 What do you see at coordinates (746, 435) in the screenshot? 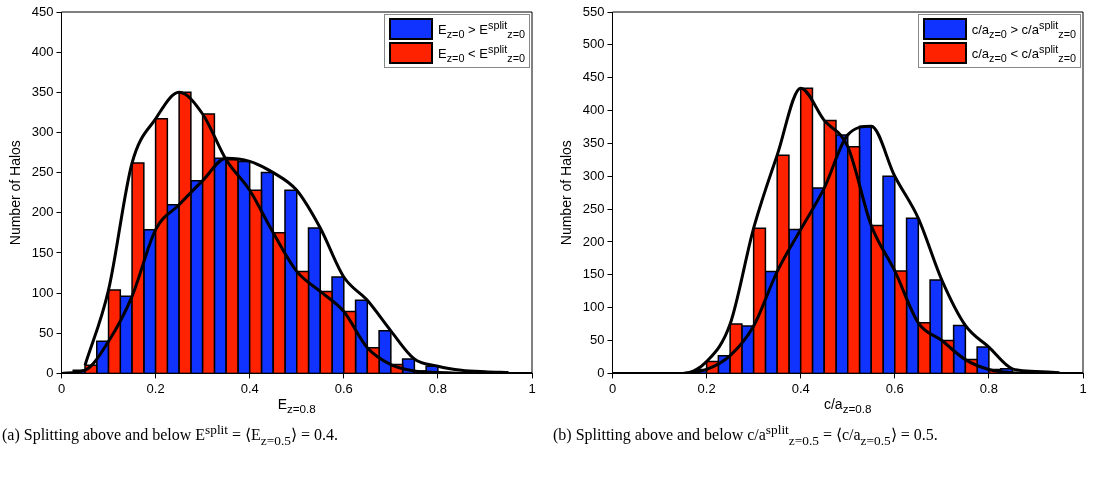
I see `text: (b) Splitting above and below c/a$^{split}$$_{z=0.5}$ = ⟨c/a$_{z=0.5}$⟩ = 0.5.` at bounding box center [746, 435].